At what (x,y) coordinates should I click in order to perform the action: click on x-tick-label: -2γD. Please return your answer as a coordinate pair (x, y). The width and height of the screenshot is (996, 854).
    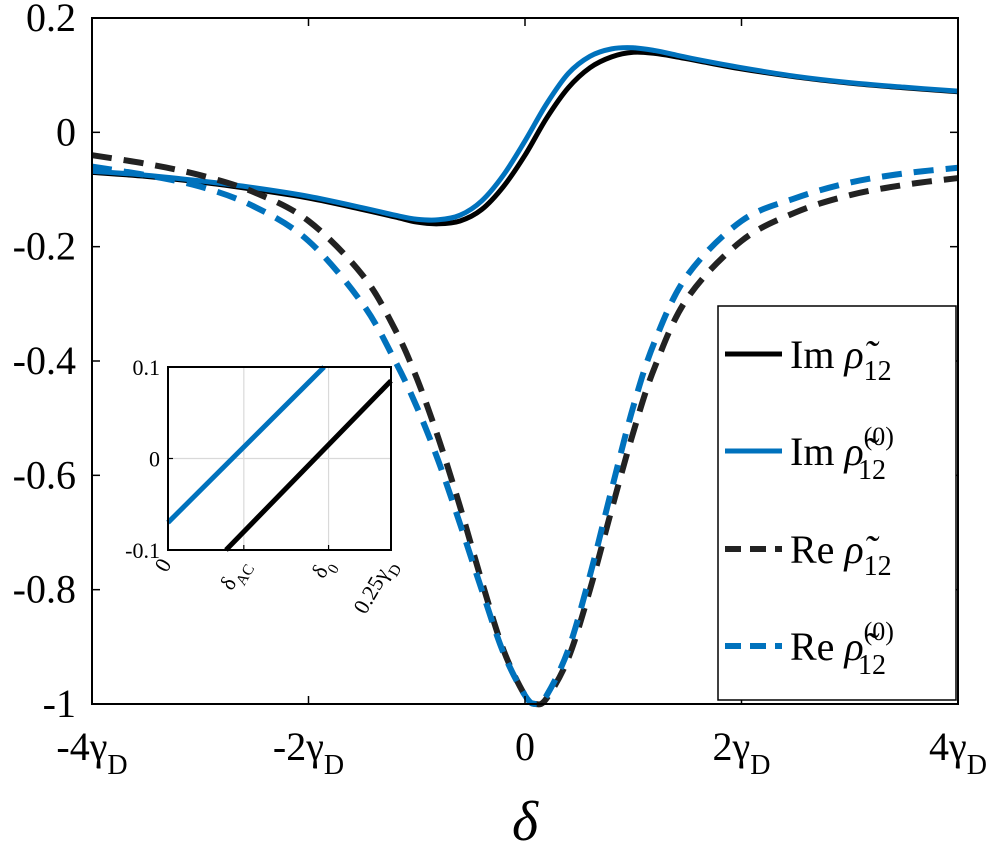
    Looking at the image, I should click on (308, 752).